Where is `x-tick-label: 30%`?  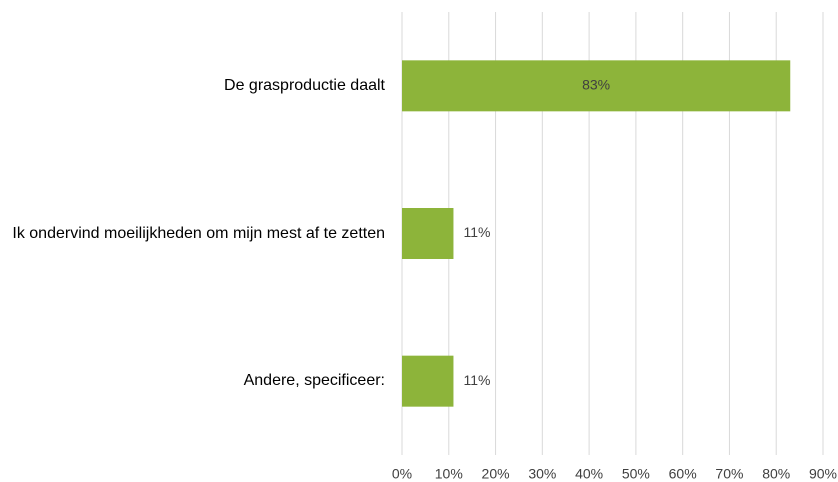
x-tick-label: 30% is located at coordinates (542, 474).